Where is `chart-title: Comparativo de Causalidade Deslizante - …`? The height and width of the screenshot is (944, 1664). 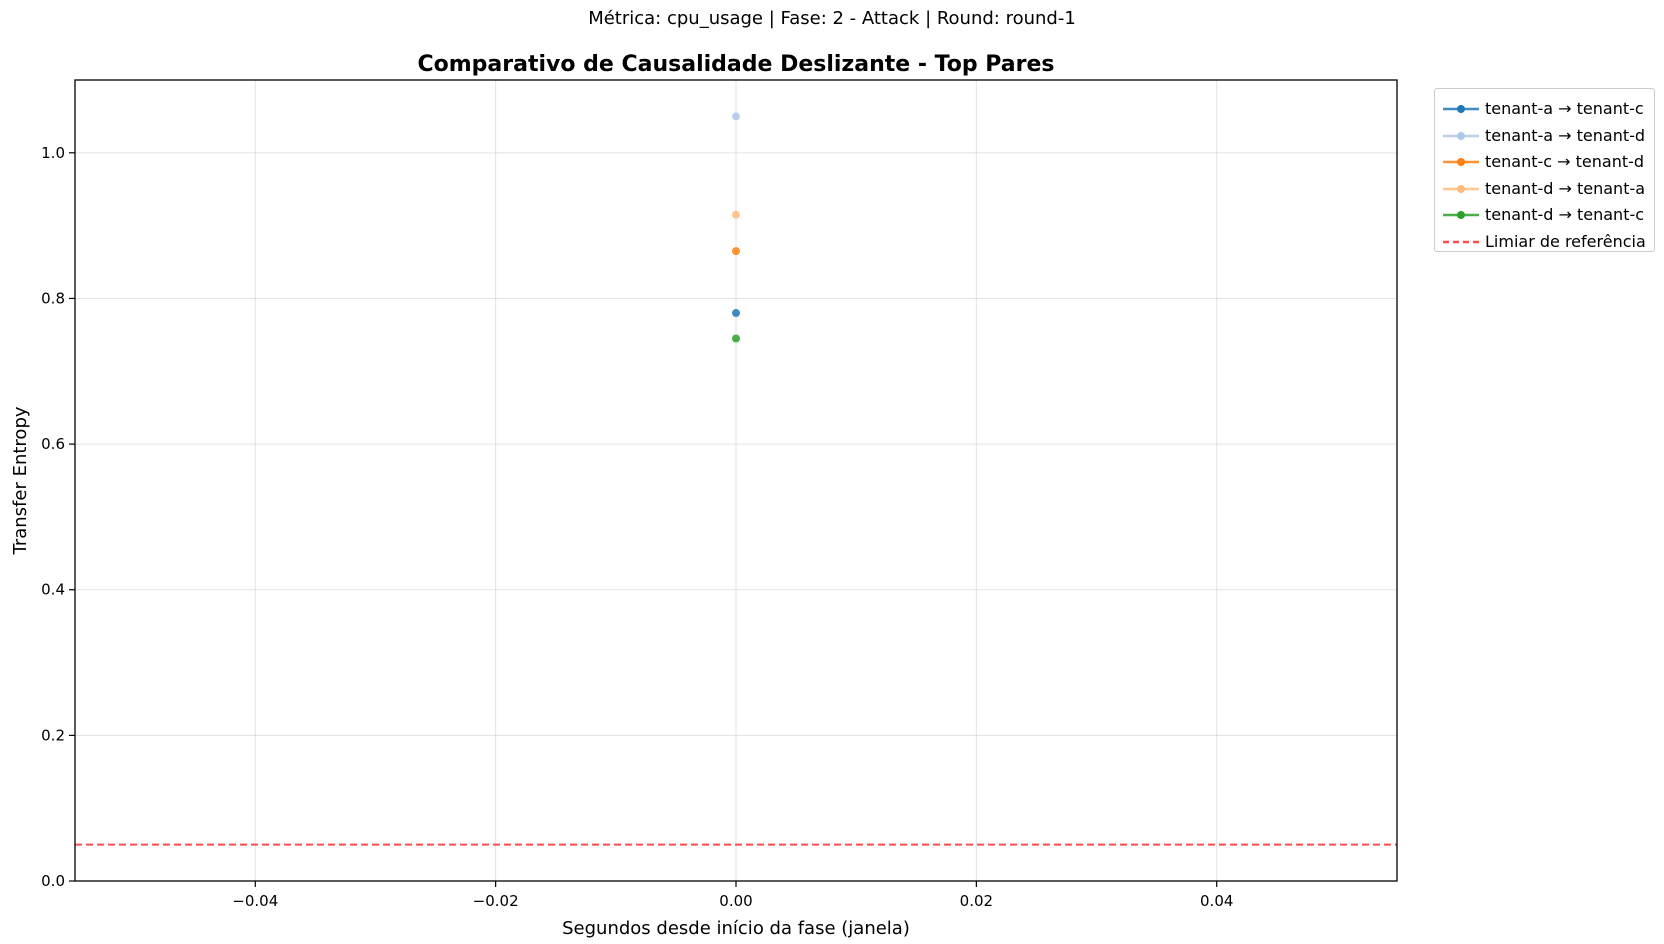
chart-title: Comparativo de Causalidade Deslizante - … is located at coordinates (736, 64).